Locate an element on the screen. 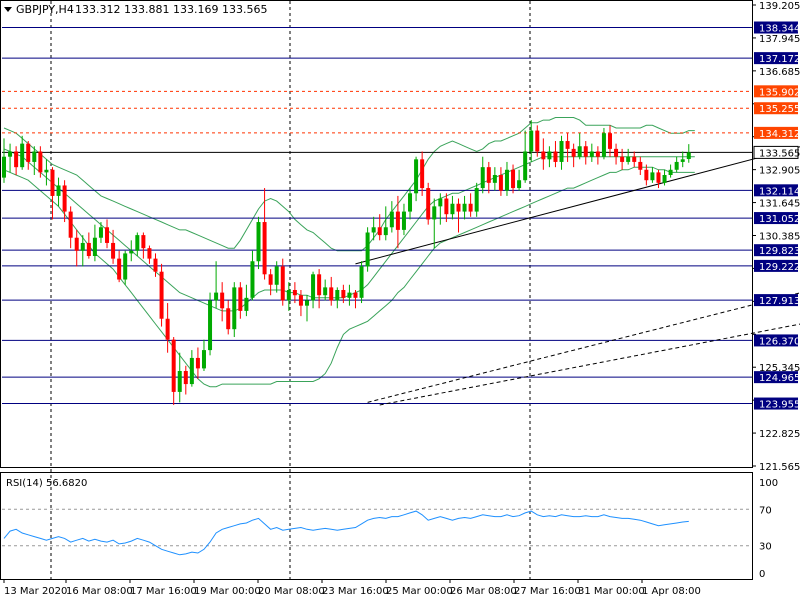 Image resolution: width=800 pixels, height=600 pixels. level-tag-124.965 is located at coordinates (776, 377).